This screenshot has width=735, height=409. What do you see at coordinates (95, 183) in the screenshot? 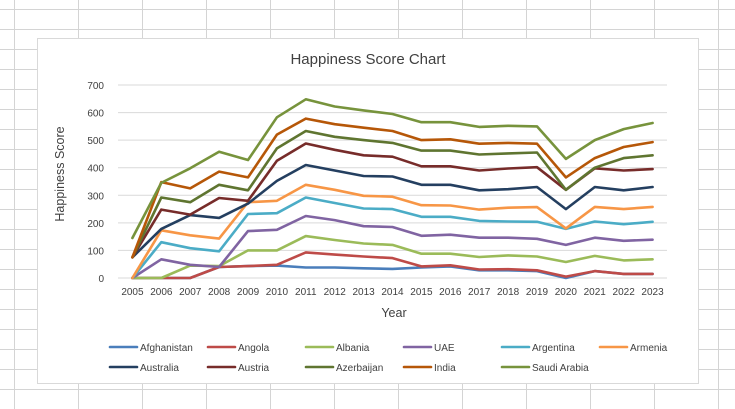
I see `y-tick-labels: 0 100 200 300 400 500 600 700` at bounding box center [95, 183].